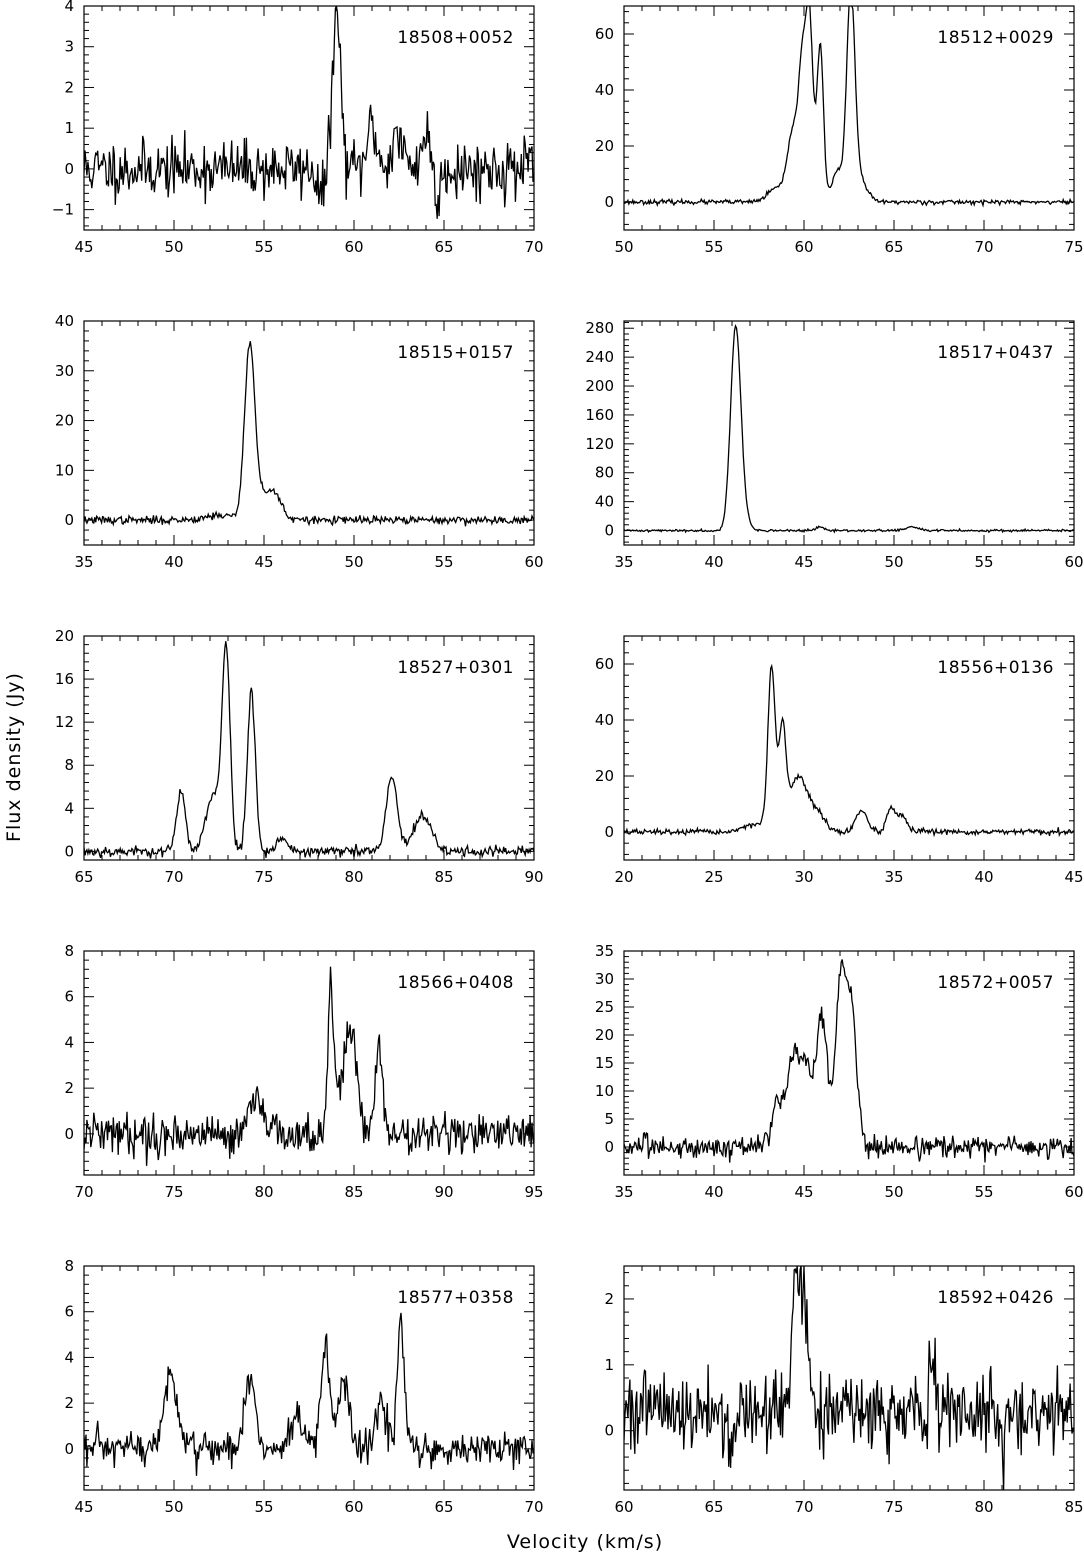  Describe the element at coordinates (844, 1390) in the screenshot. I see `spectrum-panel-18592+0426: 60 65 70 75 80 85 0 1 2 18592+0426` at that location.